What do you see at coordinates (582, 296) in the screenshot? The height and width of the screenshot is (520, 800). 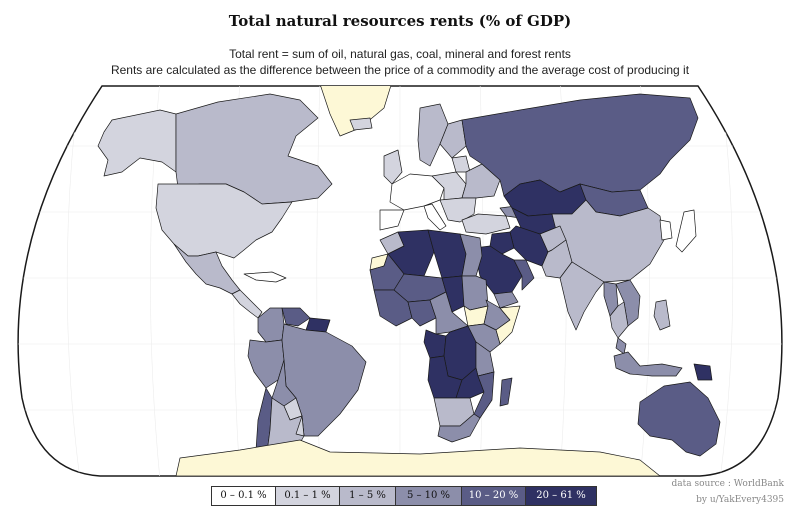 I see `india` at bounding box center [582, 296].